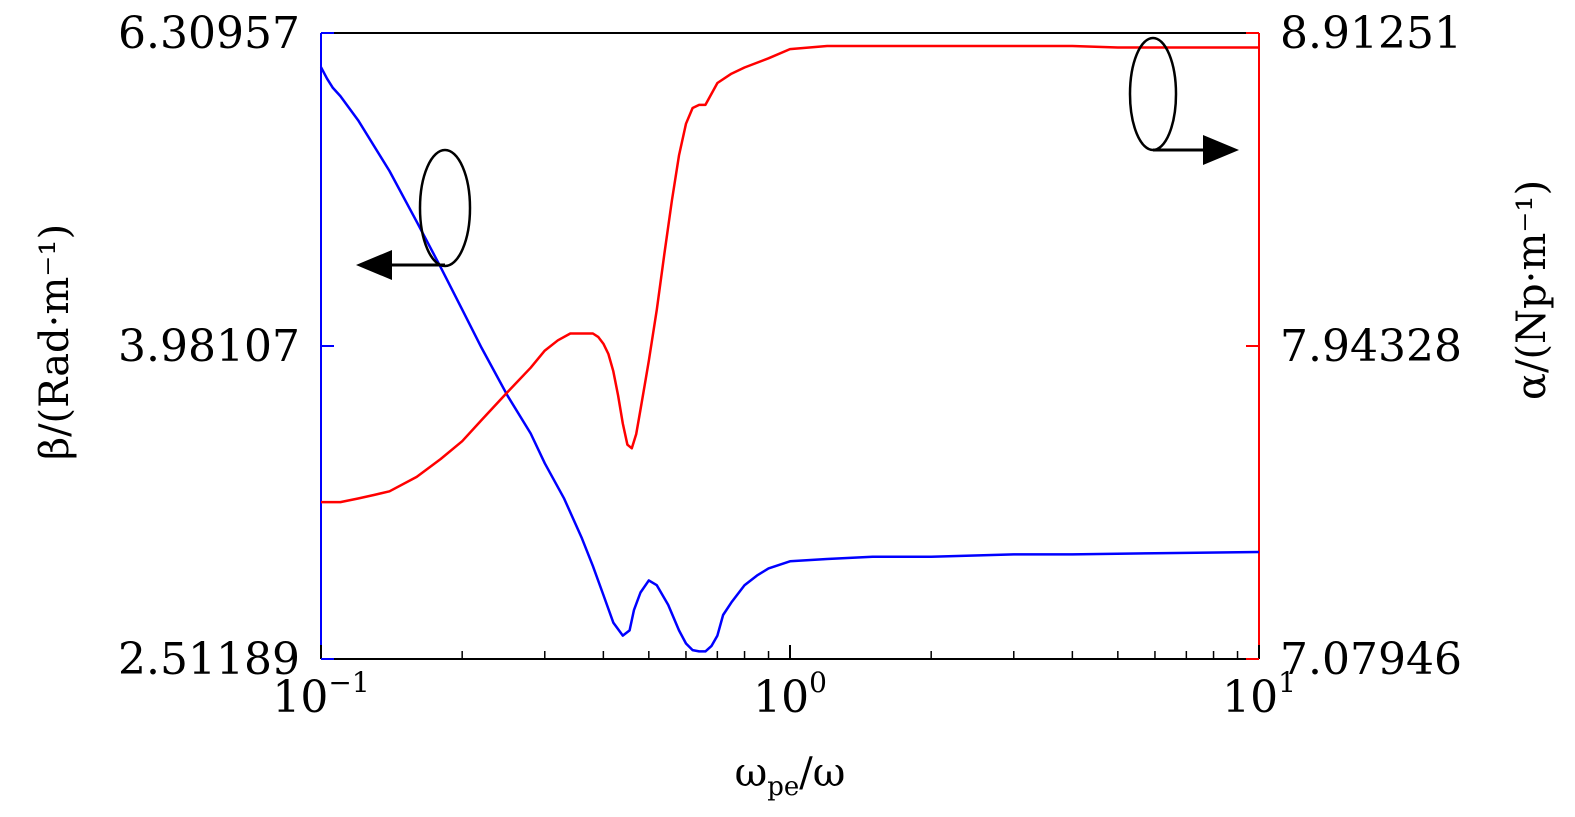 The height and width of the screenshot is (817, 1575). Describe the element at coordinates (1153, 94) in the screenshot. I see `annotation-ellipse-right` at that location.